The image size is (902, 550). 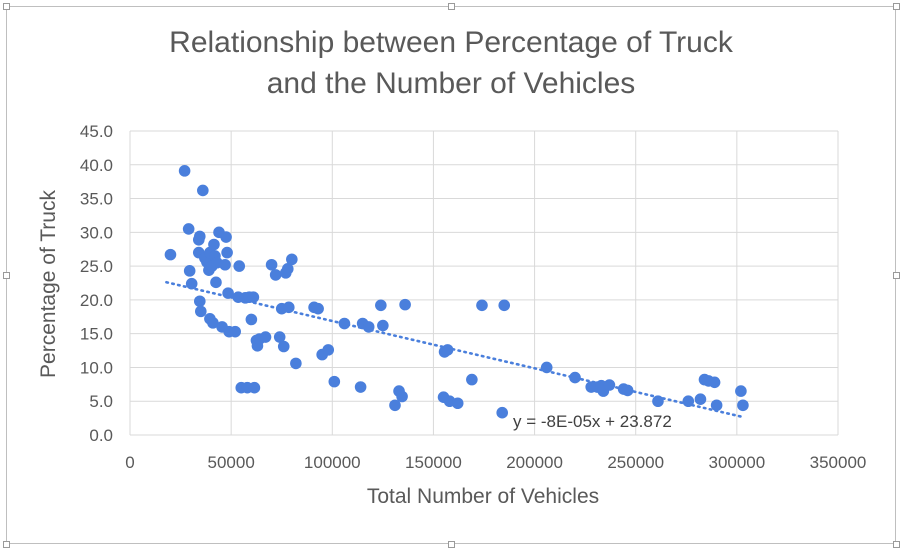 What do you see at coordinates (838, 462) in the screenshot?
I see `x-tick-label: 350000` at bounding box center [838, 462].